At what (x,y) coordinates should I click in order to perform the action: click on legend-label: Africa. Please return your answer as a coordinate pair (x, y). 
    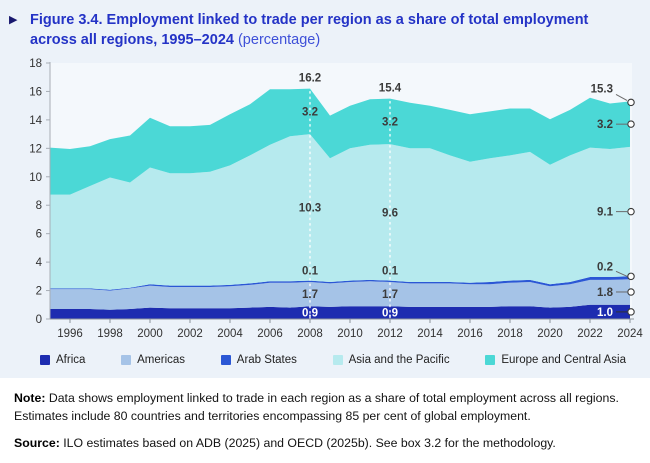
    Looking at the image, I should click on (71, 360).